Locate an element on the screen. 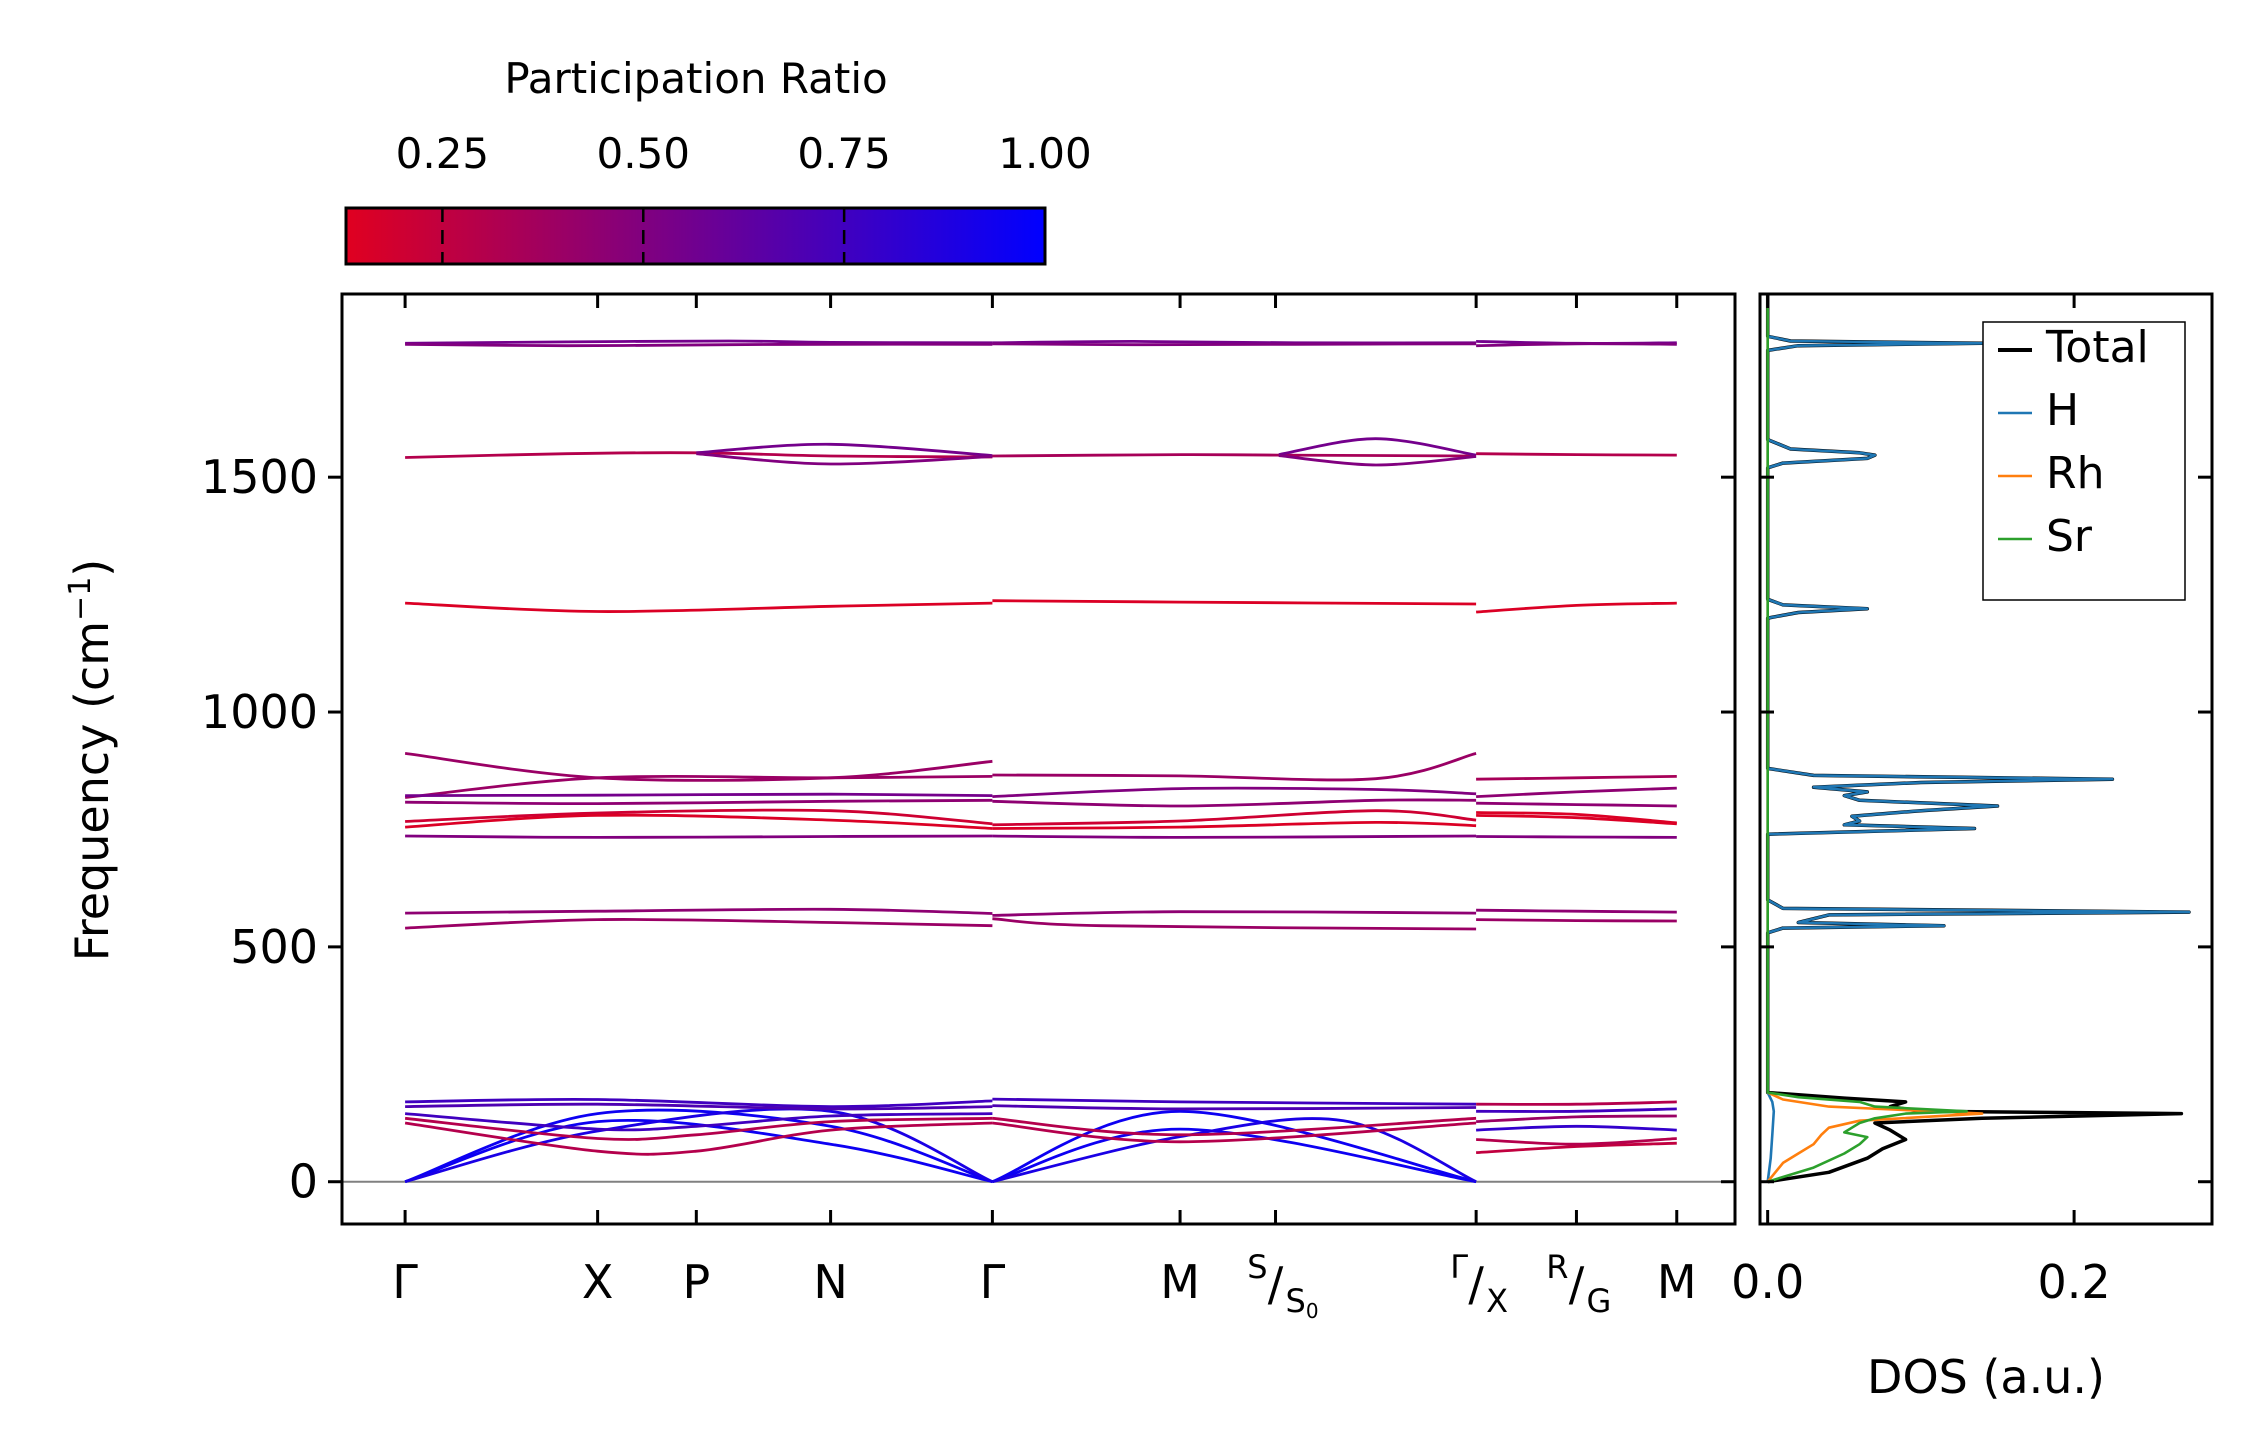 This screenshot has height=1455, width=2259. kpoint-label-6: S / S0 is located at coordinates (1282, 1285).